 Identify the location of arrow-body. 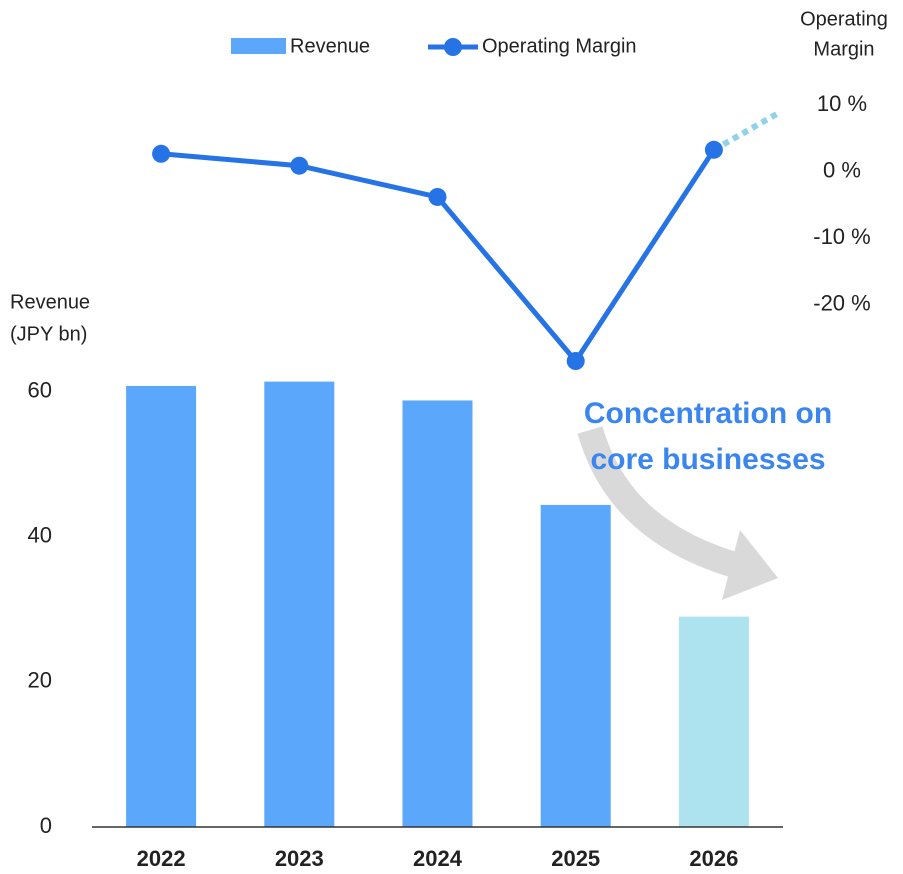
(663, 503).